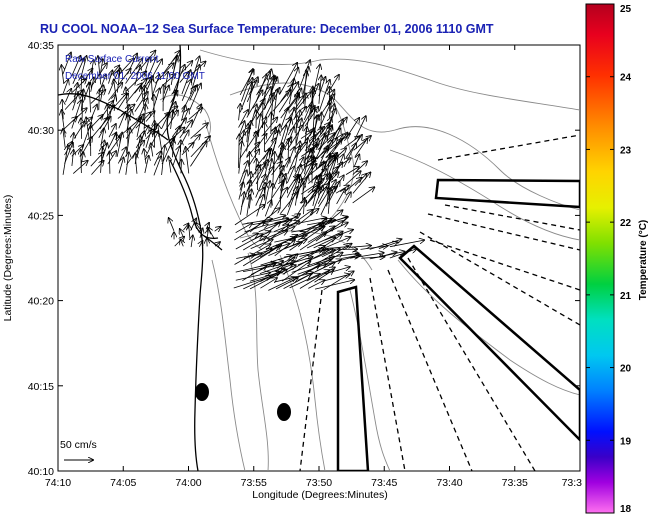 The height and width of the screenshot is (518, 651). I want to click on colorbar-tick-label: 25, so click(626, 9).